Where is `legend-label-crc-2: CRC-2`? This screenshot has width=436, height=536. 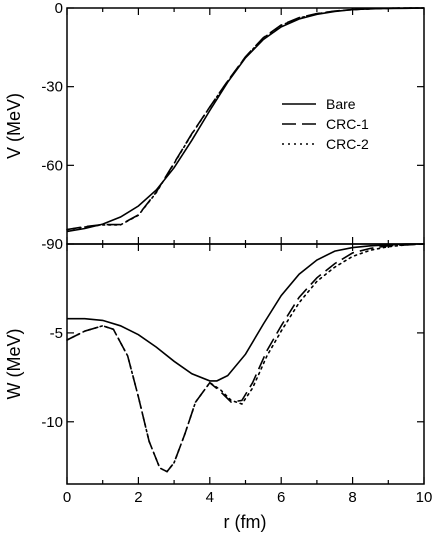 legend-label-crc-2: CRC-2 is located at coordinates (347, 144).